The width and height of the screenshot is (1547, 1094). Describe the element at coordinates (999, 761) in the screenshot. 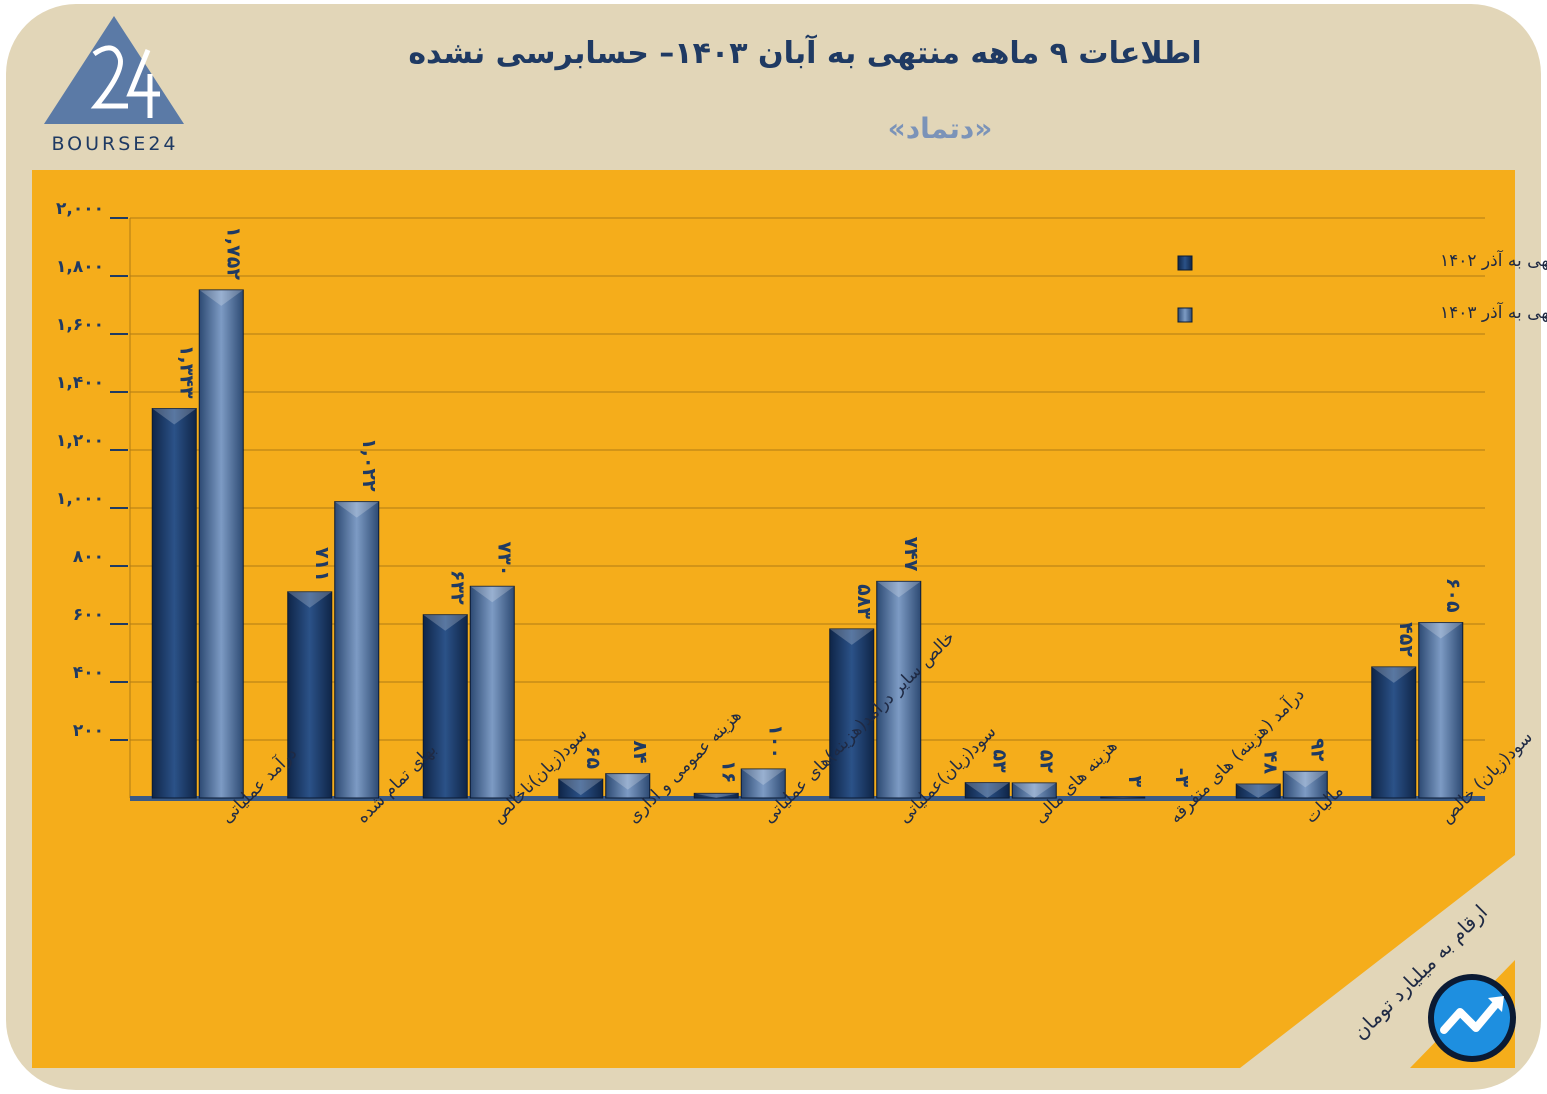

I see `value-label: ۵۳` at that location.